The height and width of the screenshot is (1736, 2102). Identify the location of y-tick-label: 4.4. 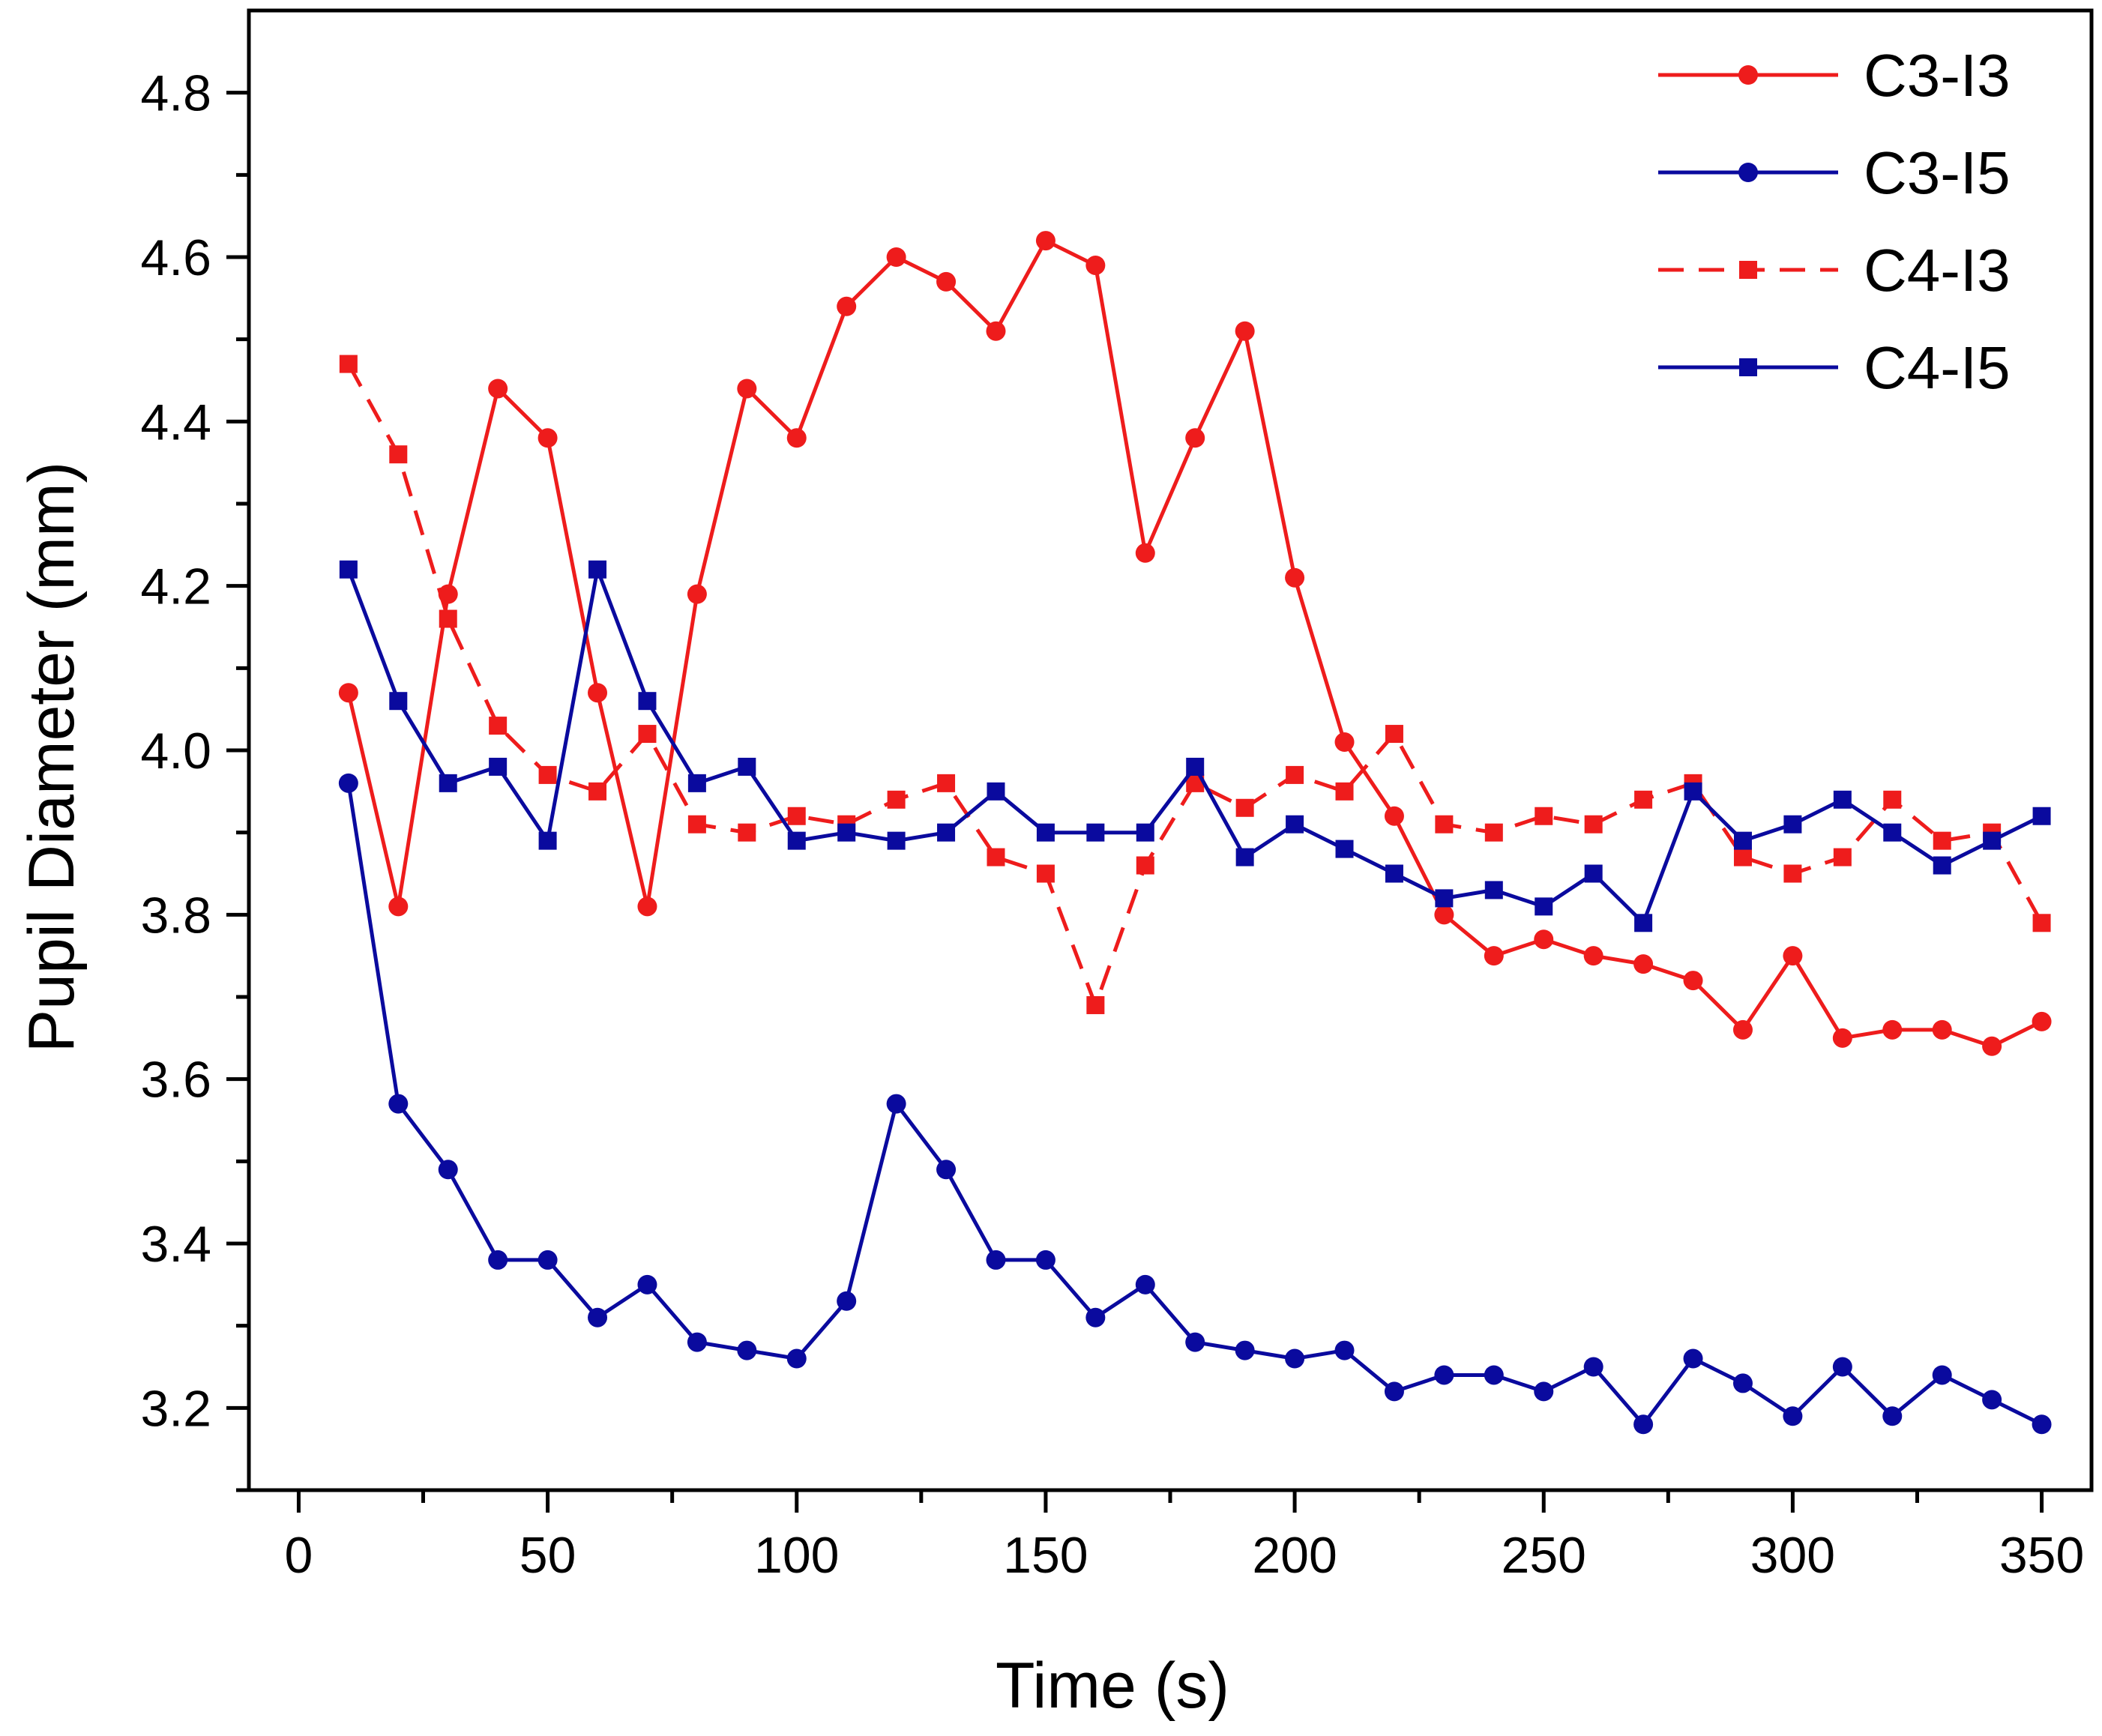
(175, 422).